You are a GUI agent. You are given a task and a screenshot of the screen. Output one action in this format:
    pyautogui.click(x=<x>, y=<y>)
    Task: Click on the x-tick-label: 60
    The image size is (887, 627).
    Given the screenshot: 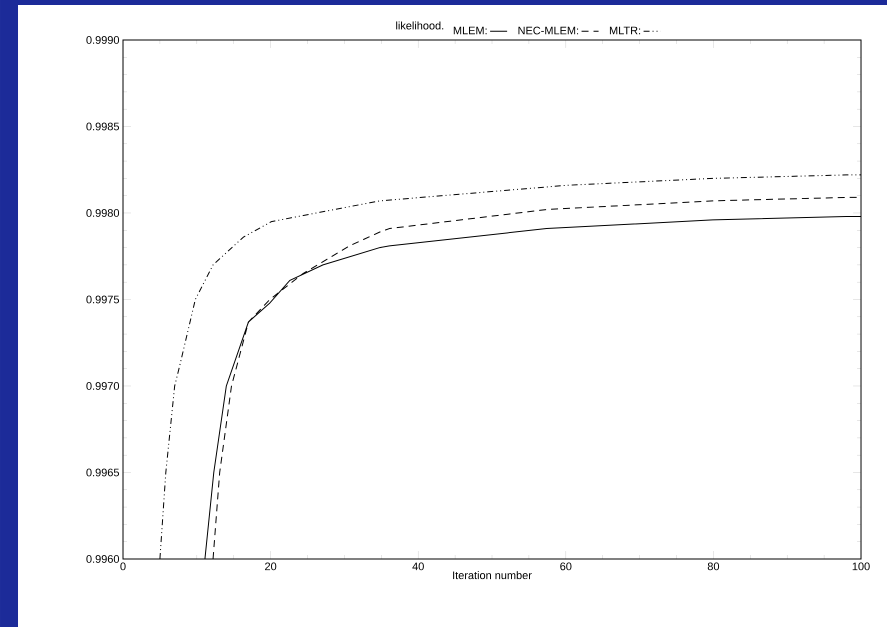 What is the action you would take?
    pyautogui.click(x=566, y=566)
    